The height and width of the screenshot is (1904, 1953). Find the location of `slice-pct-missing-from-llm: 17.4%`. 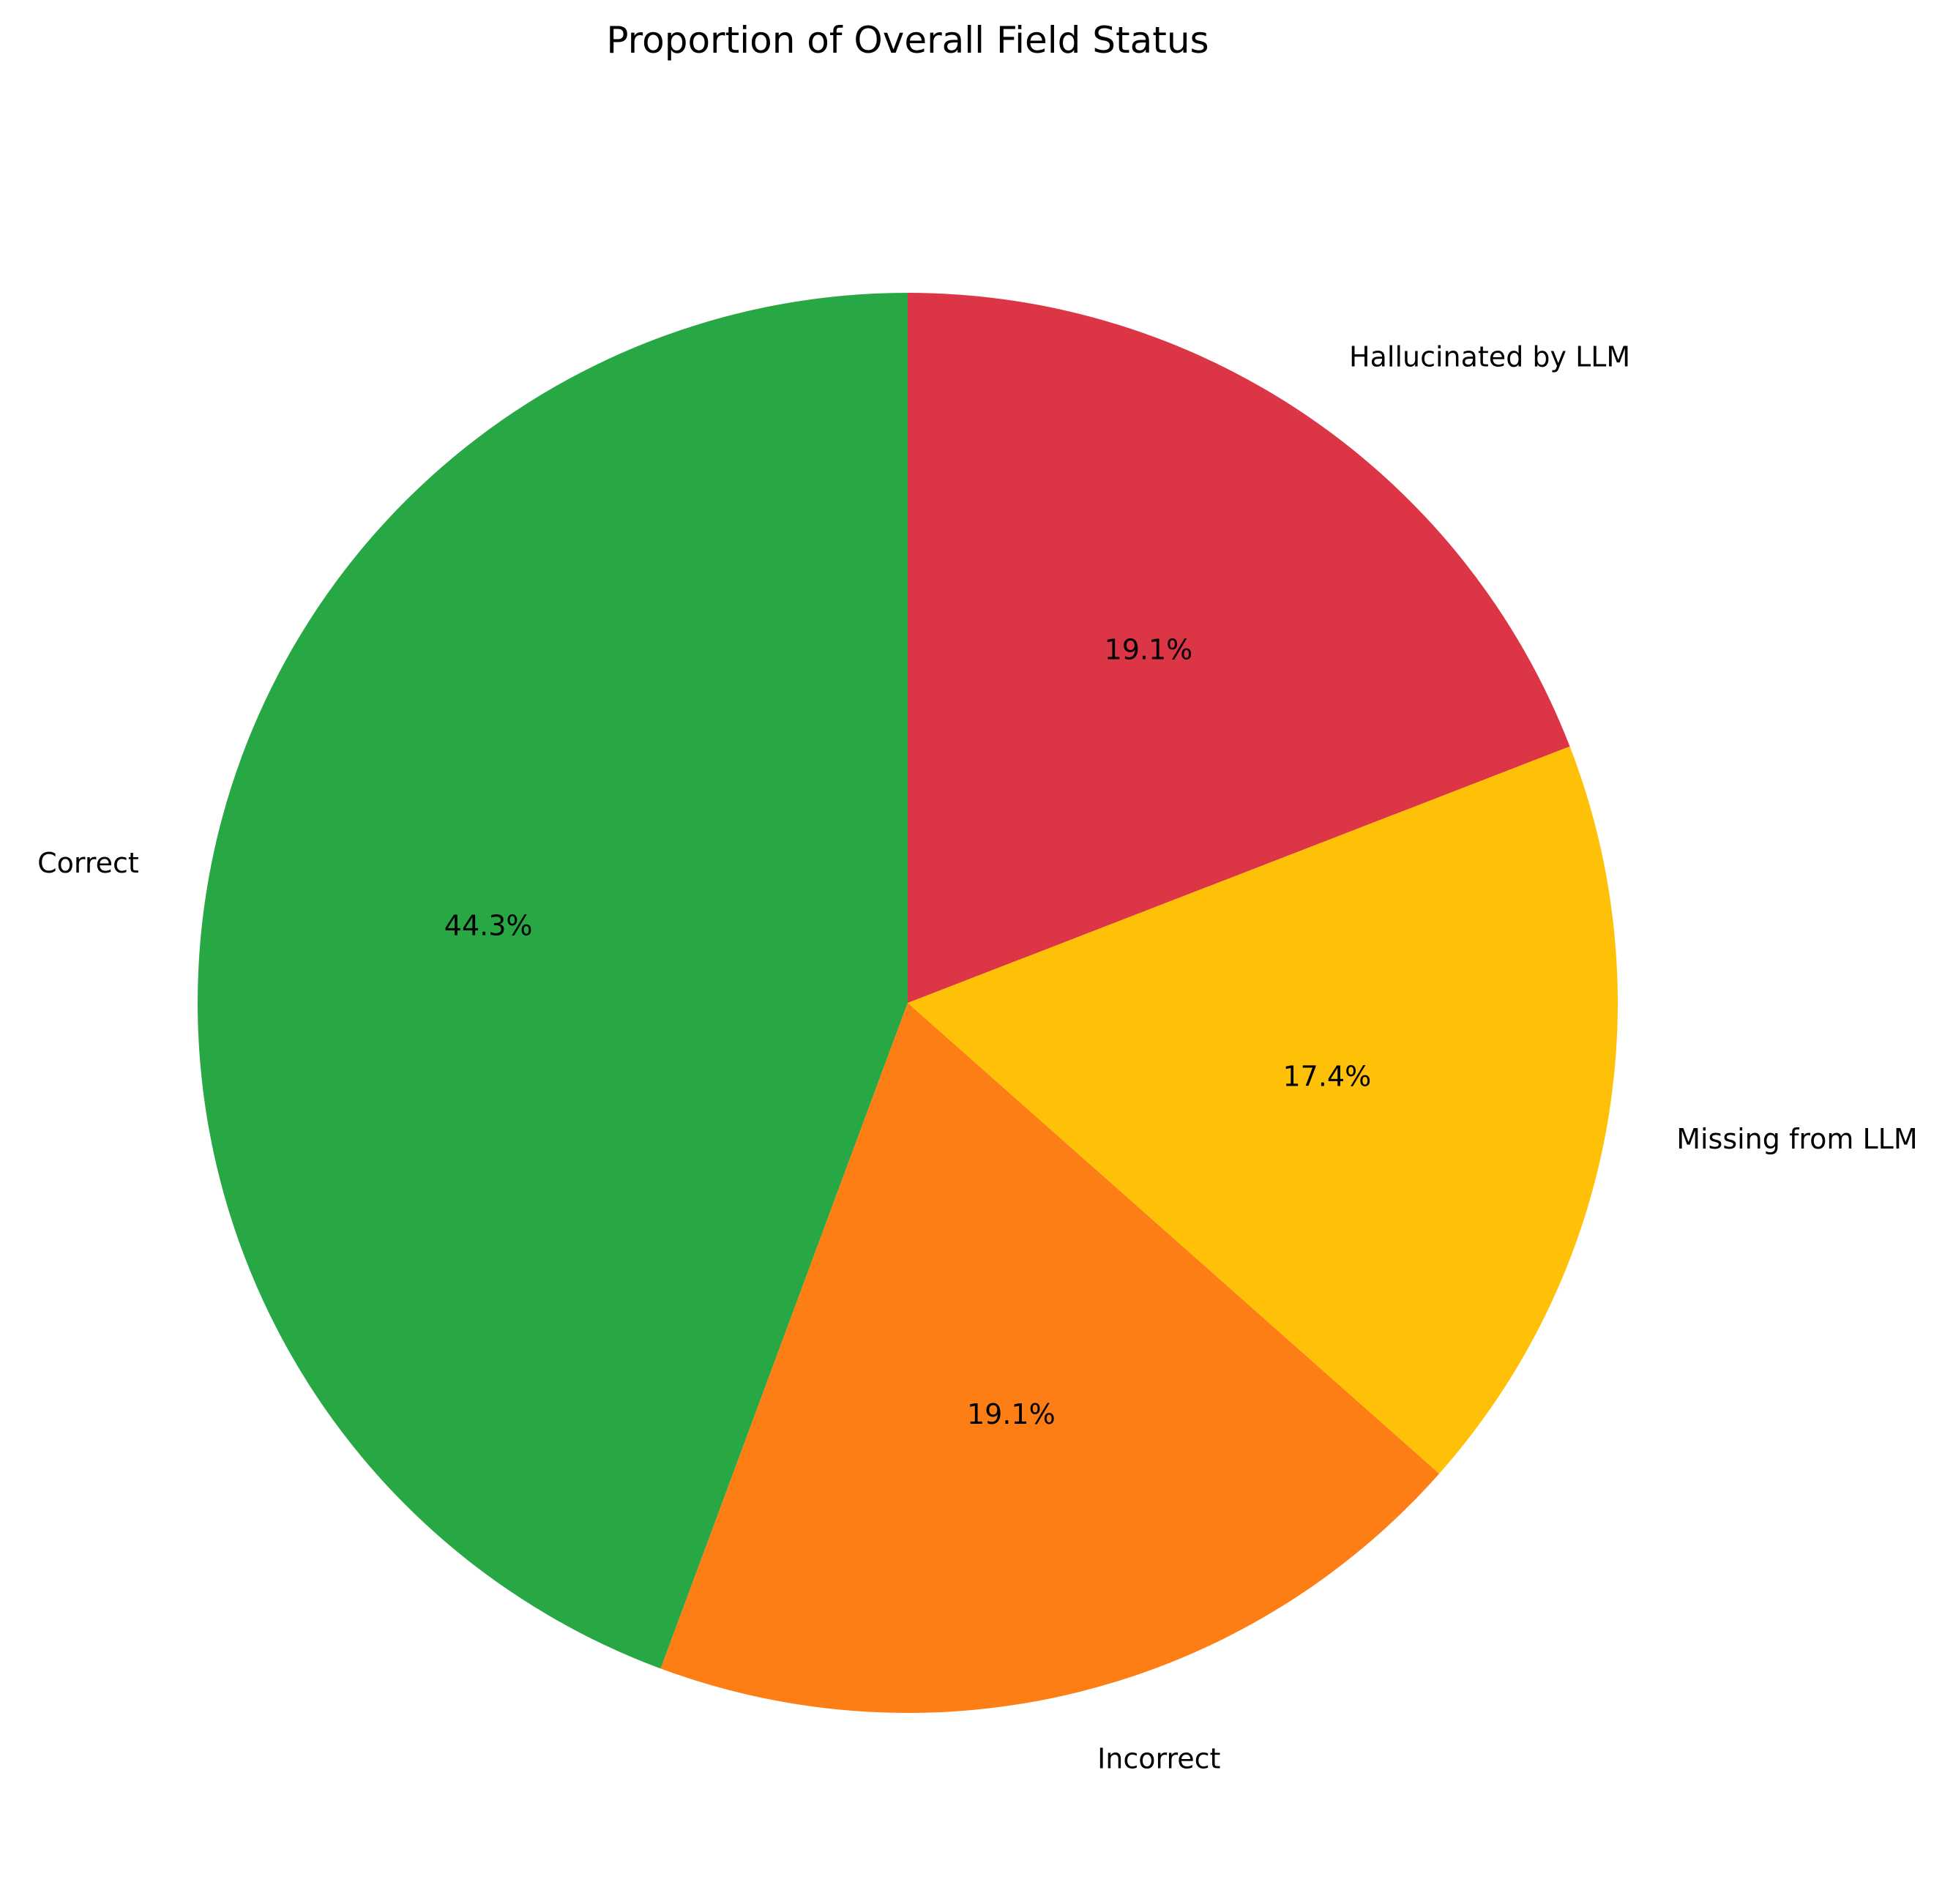

slice-pct-missing-from-llm: 17.4% is located at coordinates (1326, 1076).